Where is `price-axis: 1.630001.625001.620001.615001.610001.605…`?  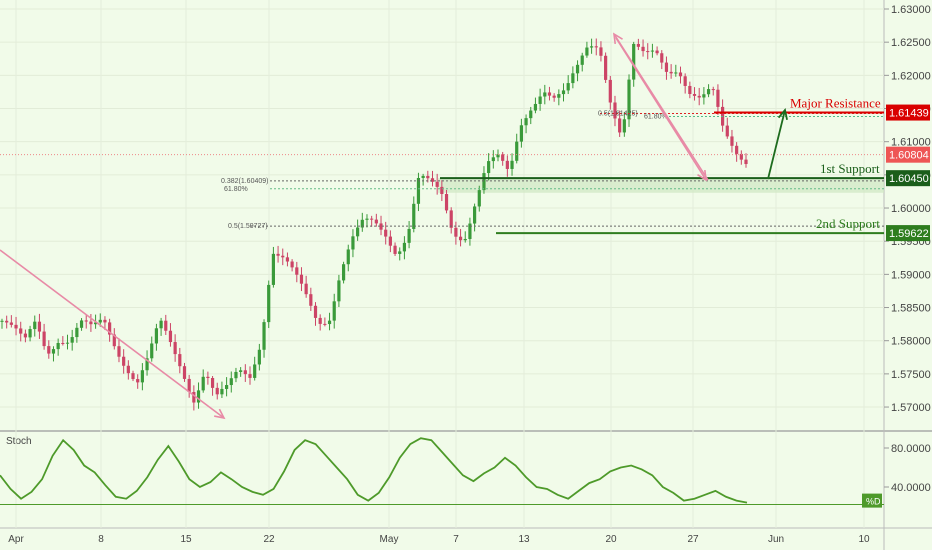
price-axis: 1.630001.625001.620001.615001.610001.605… is located at coordinates (907, 249).